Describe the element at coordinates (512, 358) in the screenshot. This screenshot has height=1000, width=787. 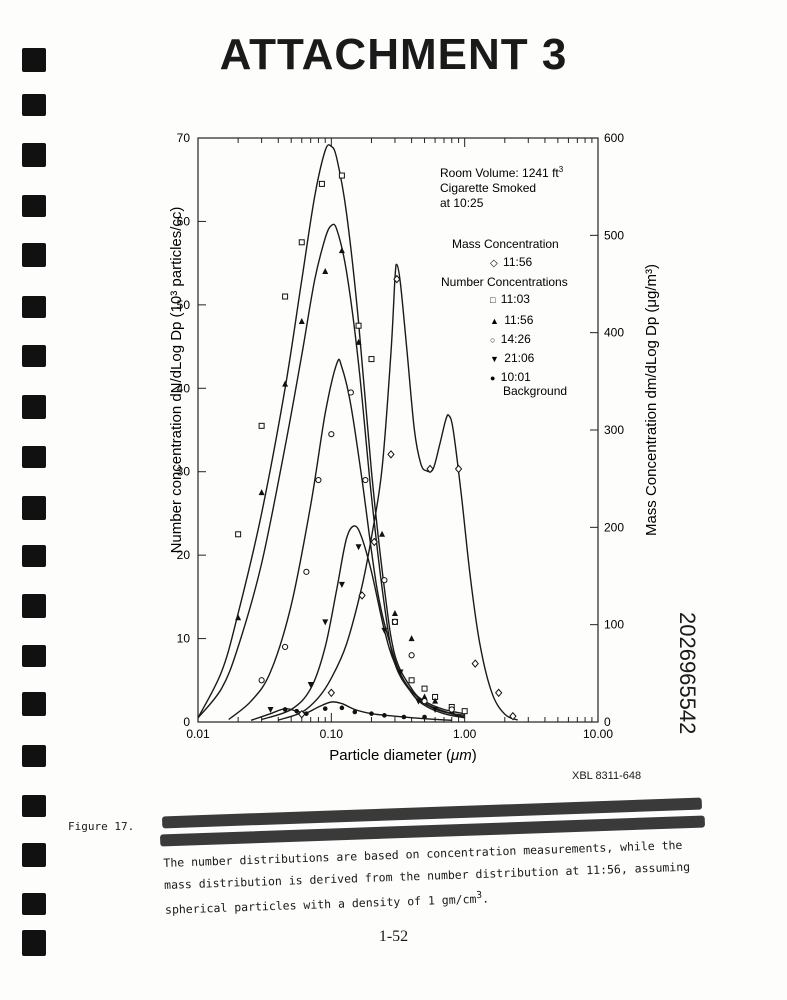
I see `legend-item-2106: ▼ 21:06` at that location.